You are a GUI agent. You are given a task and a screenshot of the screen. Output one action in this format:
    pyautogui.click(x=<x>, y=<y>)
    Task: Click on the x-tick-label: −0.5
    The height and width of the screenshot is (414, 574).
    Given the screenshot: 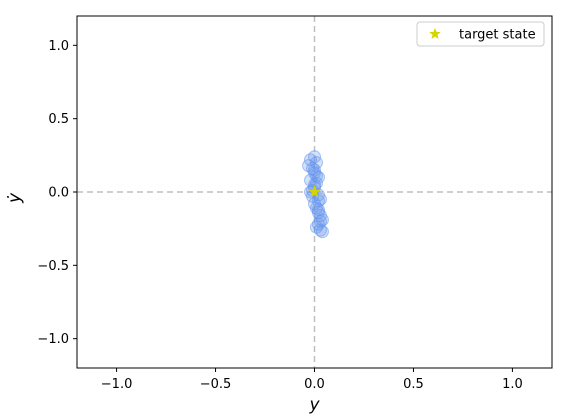 What is the action you would take?
    pyautogui.click(x=216, y=384)
    